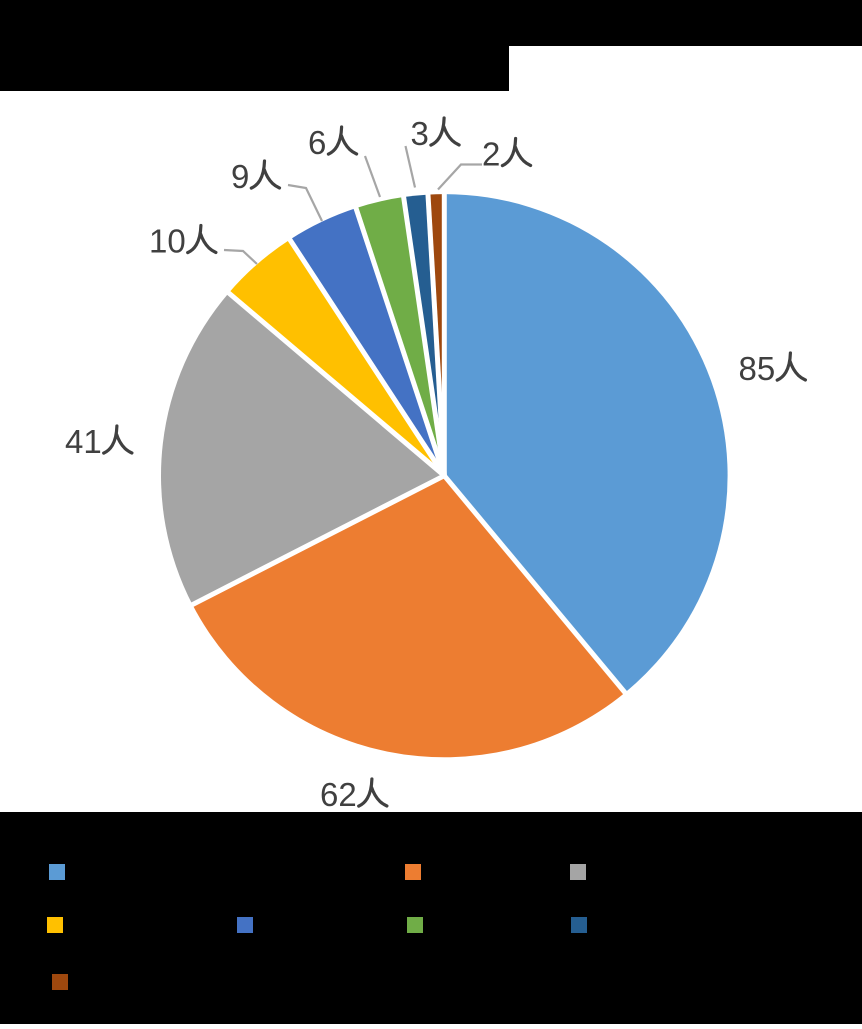  I want to click on svg-text: 6, so click(317, 142).